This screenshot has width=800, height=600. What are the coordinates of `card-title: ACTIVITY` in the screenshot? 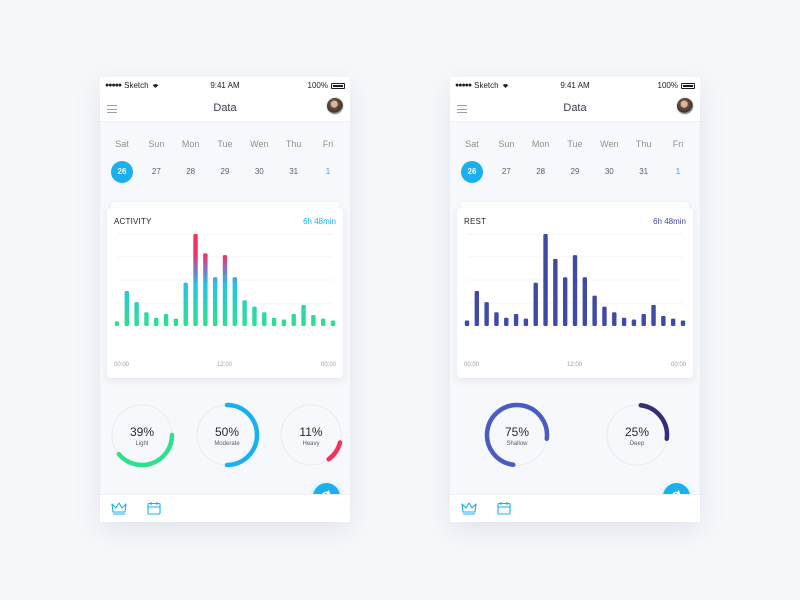 It's located at (133, 221).